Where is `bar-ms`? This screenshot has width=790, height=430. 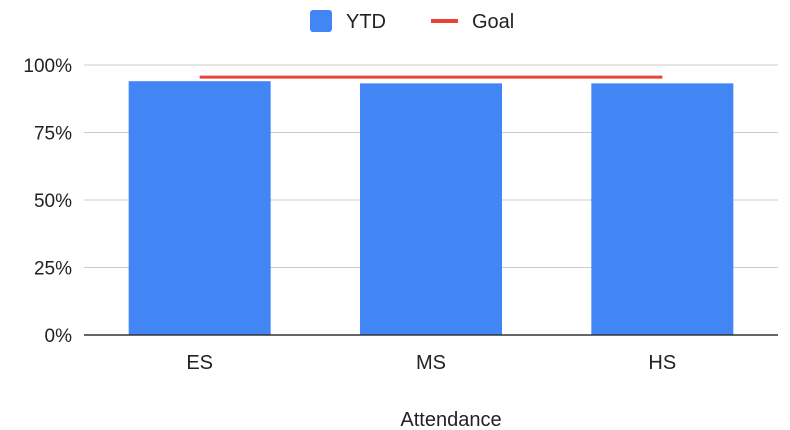 bar-ms is located at coordinates (431, 209).